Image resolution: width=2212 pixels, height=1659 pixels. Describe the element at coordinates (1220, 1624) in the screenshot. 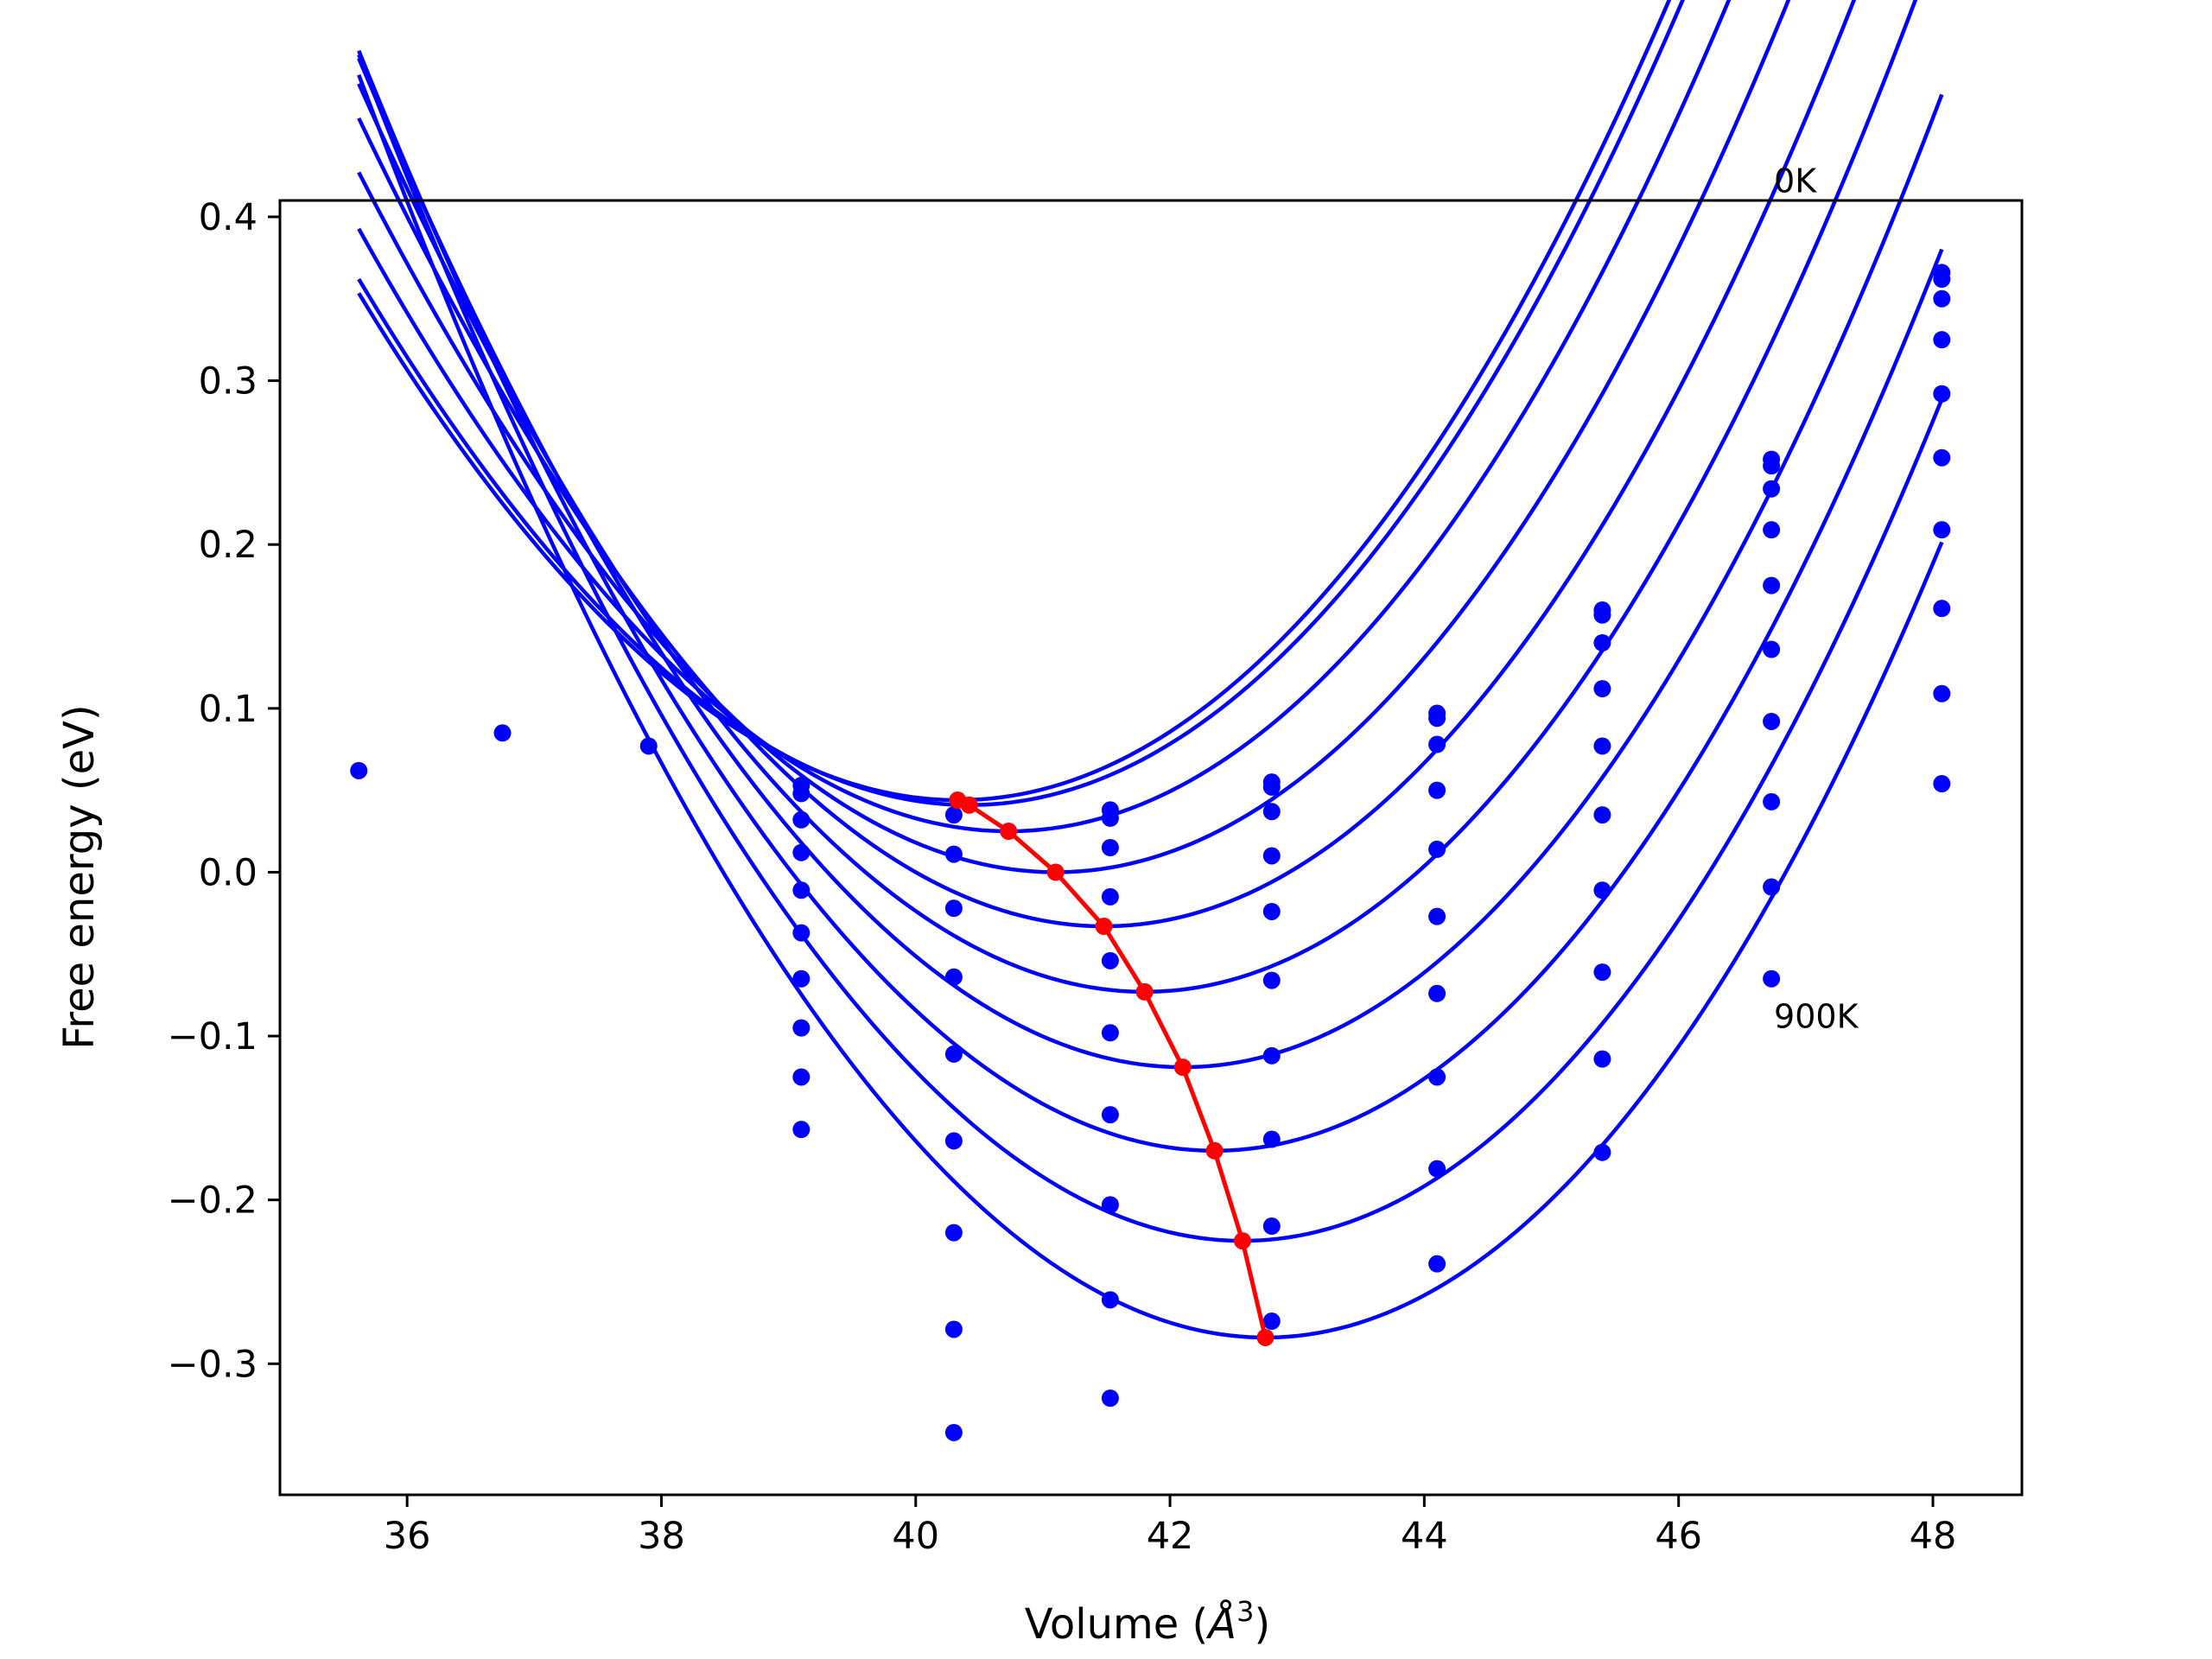

I see `x-axis-label-unit: Å` at that location.